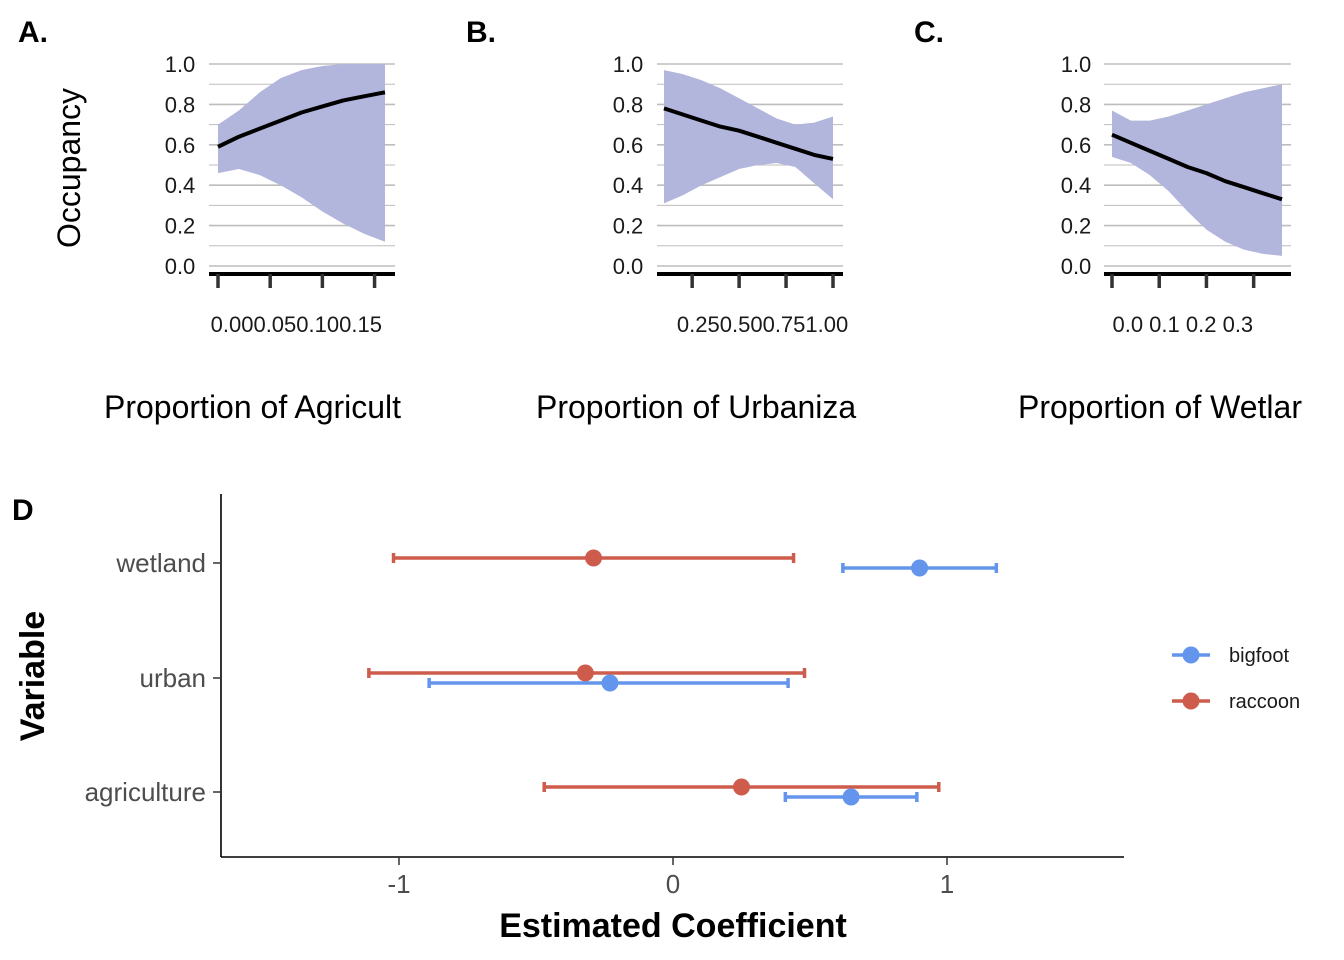 This screenshot has height=960, width=1344. I want to click on x-tick-label: 0.50, so click(741, 324).